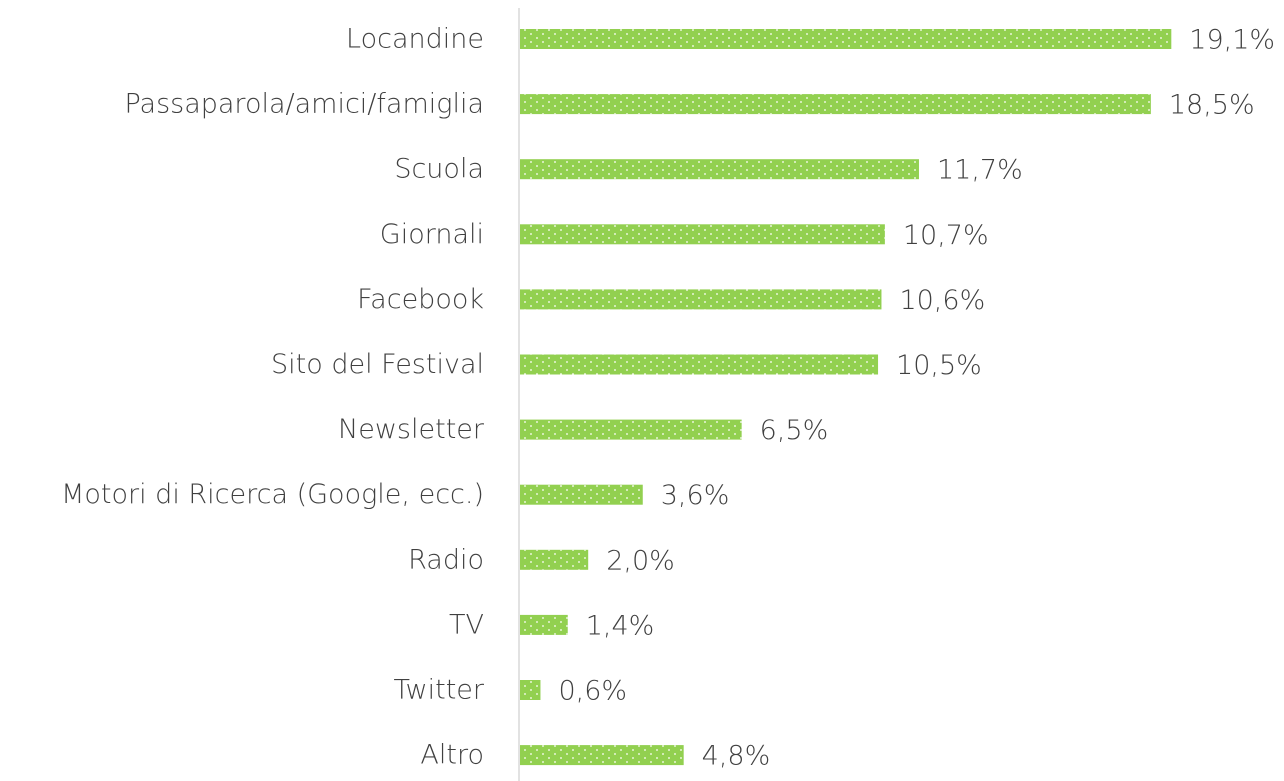  I want to click on value-label: 4,8%, so click(736, 756).